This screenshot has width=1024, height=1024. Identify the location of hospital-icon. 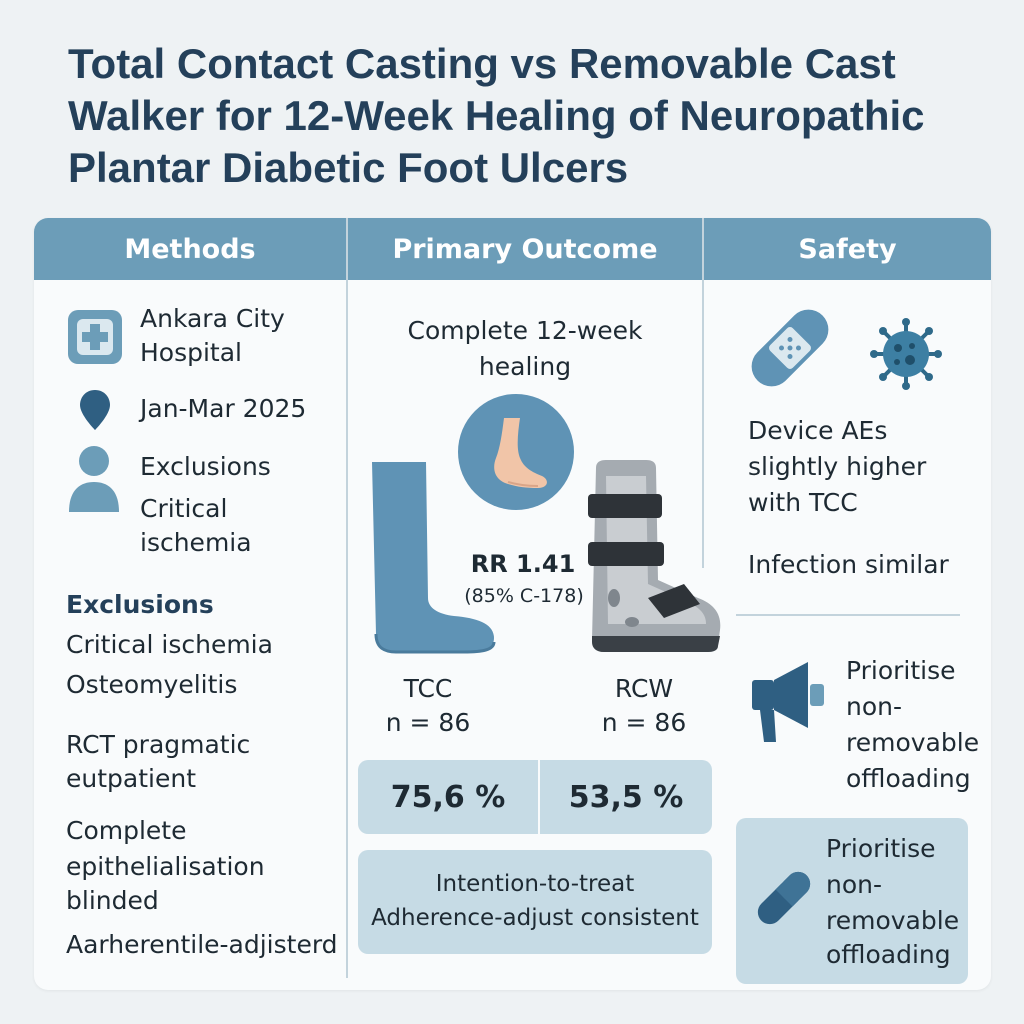
(95, 337).